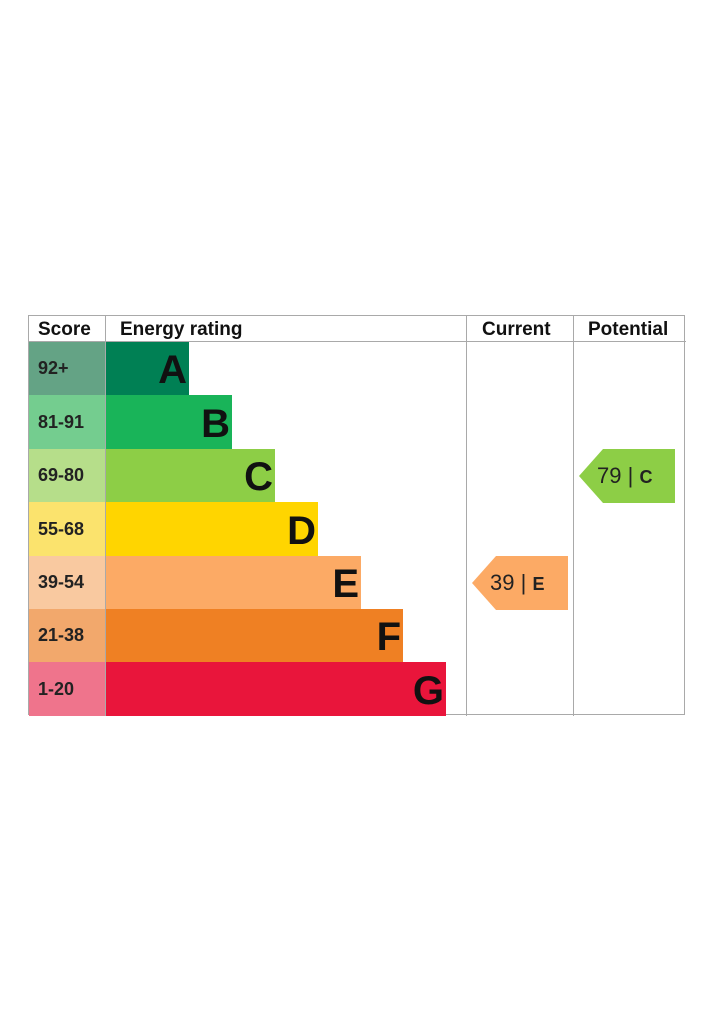 The height and width of the screenshot is (1033, 715). Describe the element at coordinates (67, 689) in the screenshot. I see `band-score-g: 1-20` at that location.